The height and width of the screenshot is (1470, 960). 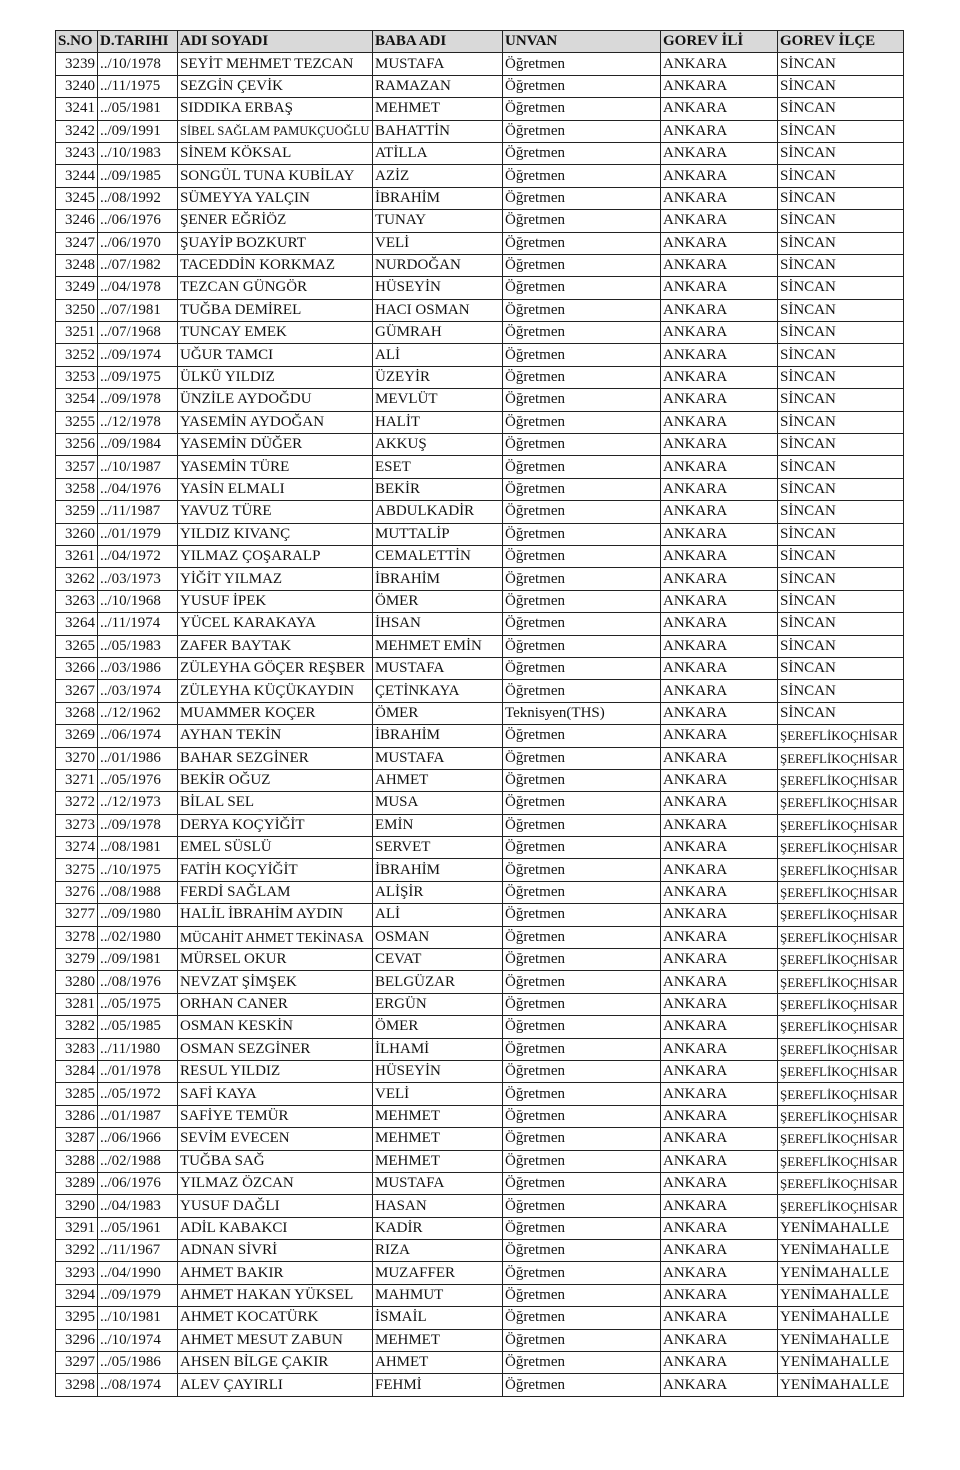 What do you see at coordinates (137, 86) in the screenshot?
I see `birth-date: ../11/1975` at bounding box center [137, 86].